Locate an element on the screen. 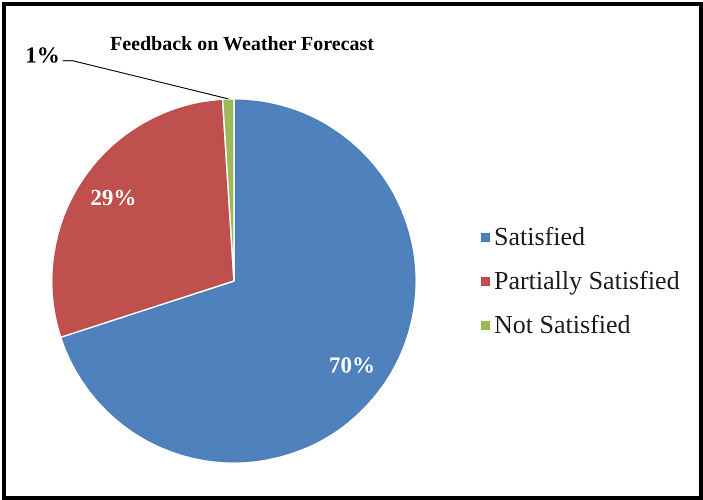 Image resolution: width=703 pixels, height=500 pixels. data-label: 1% is located at coordinates (42, 55).